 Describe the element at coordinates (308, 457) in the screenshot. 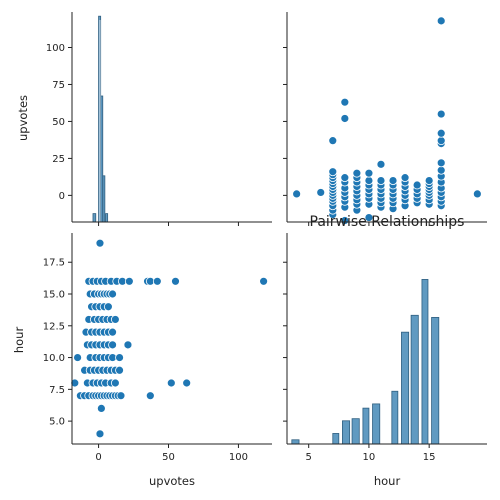

I see `hour-hist-x-tick-label-0: 5` at that location.